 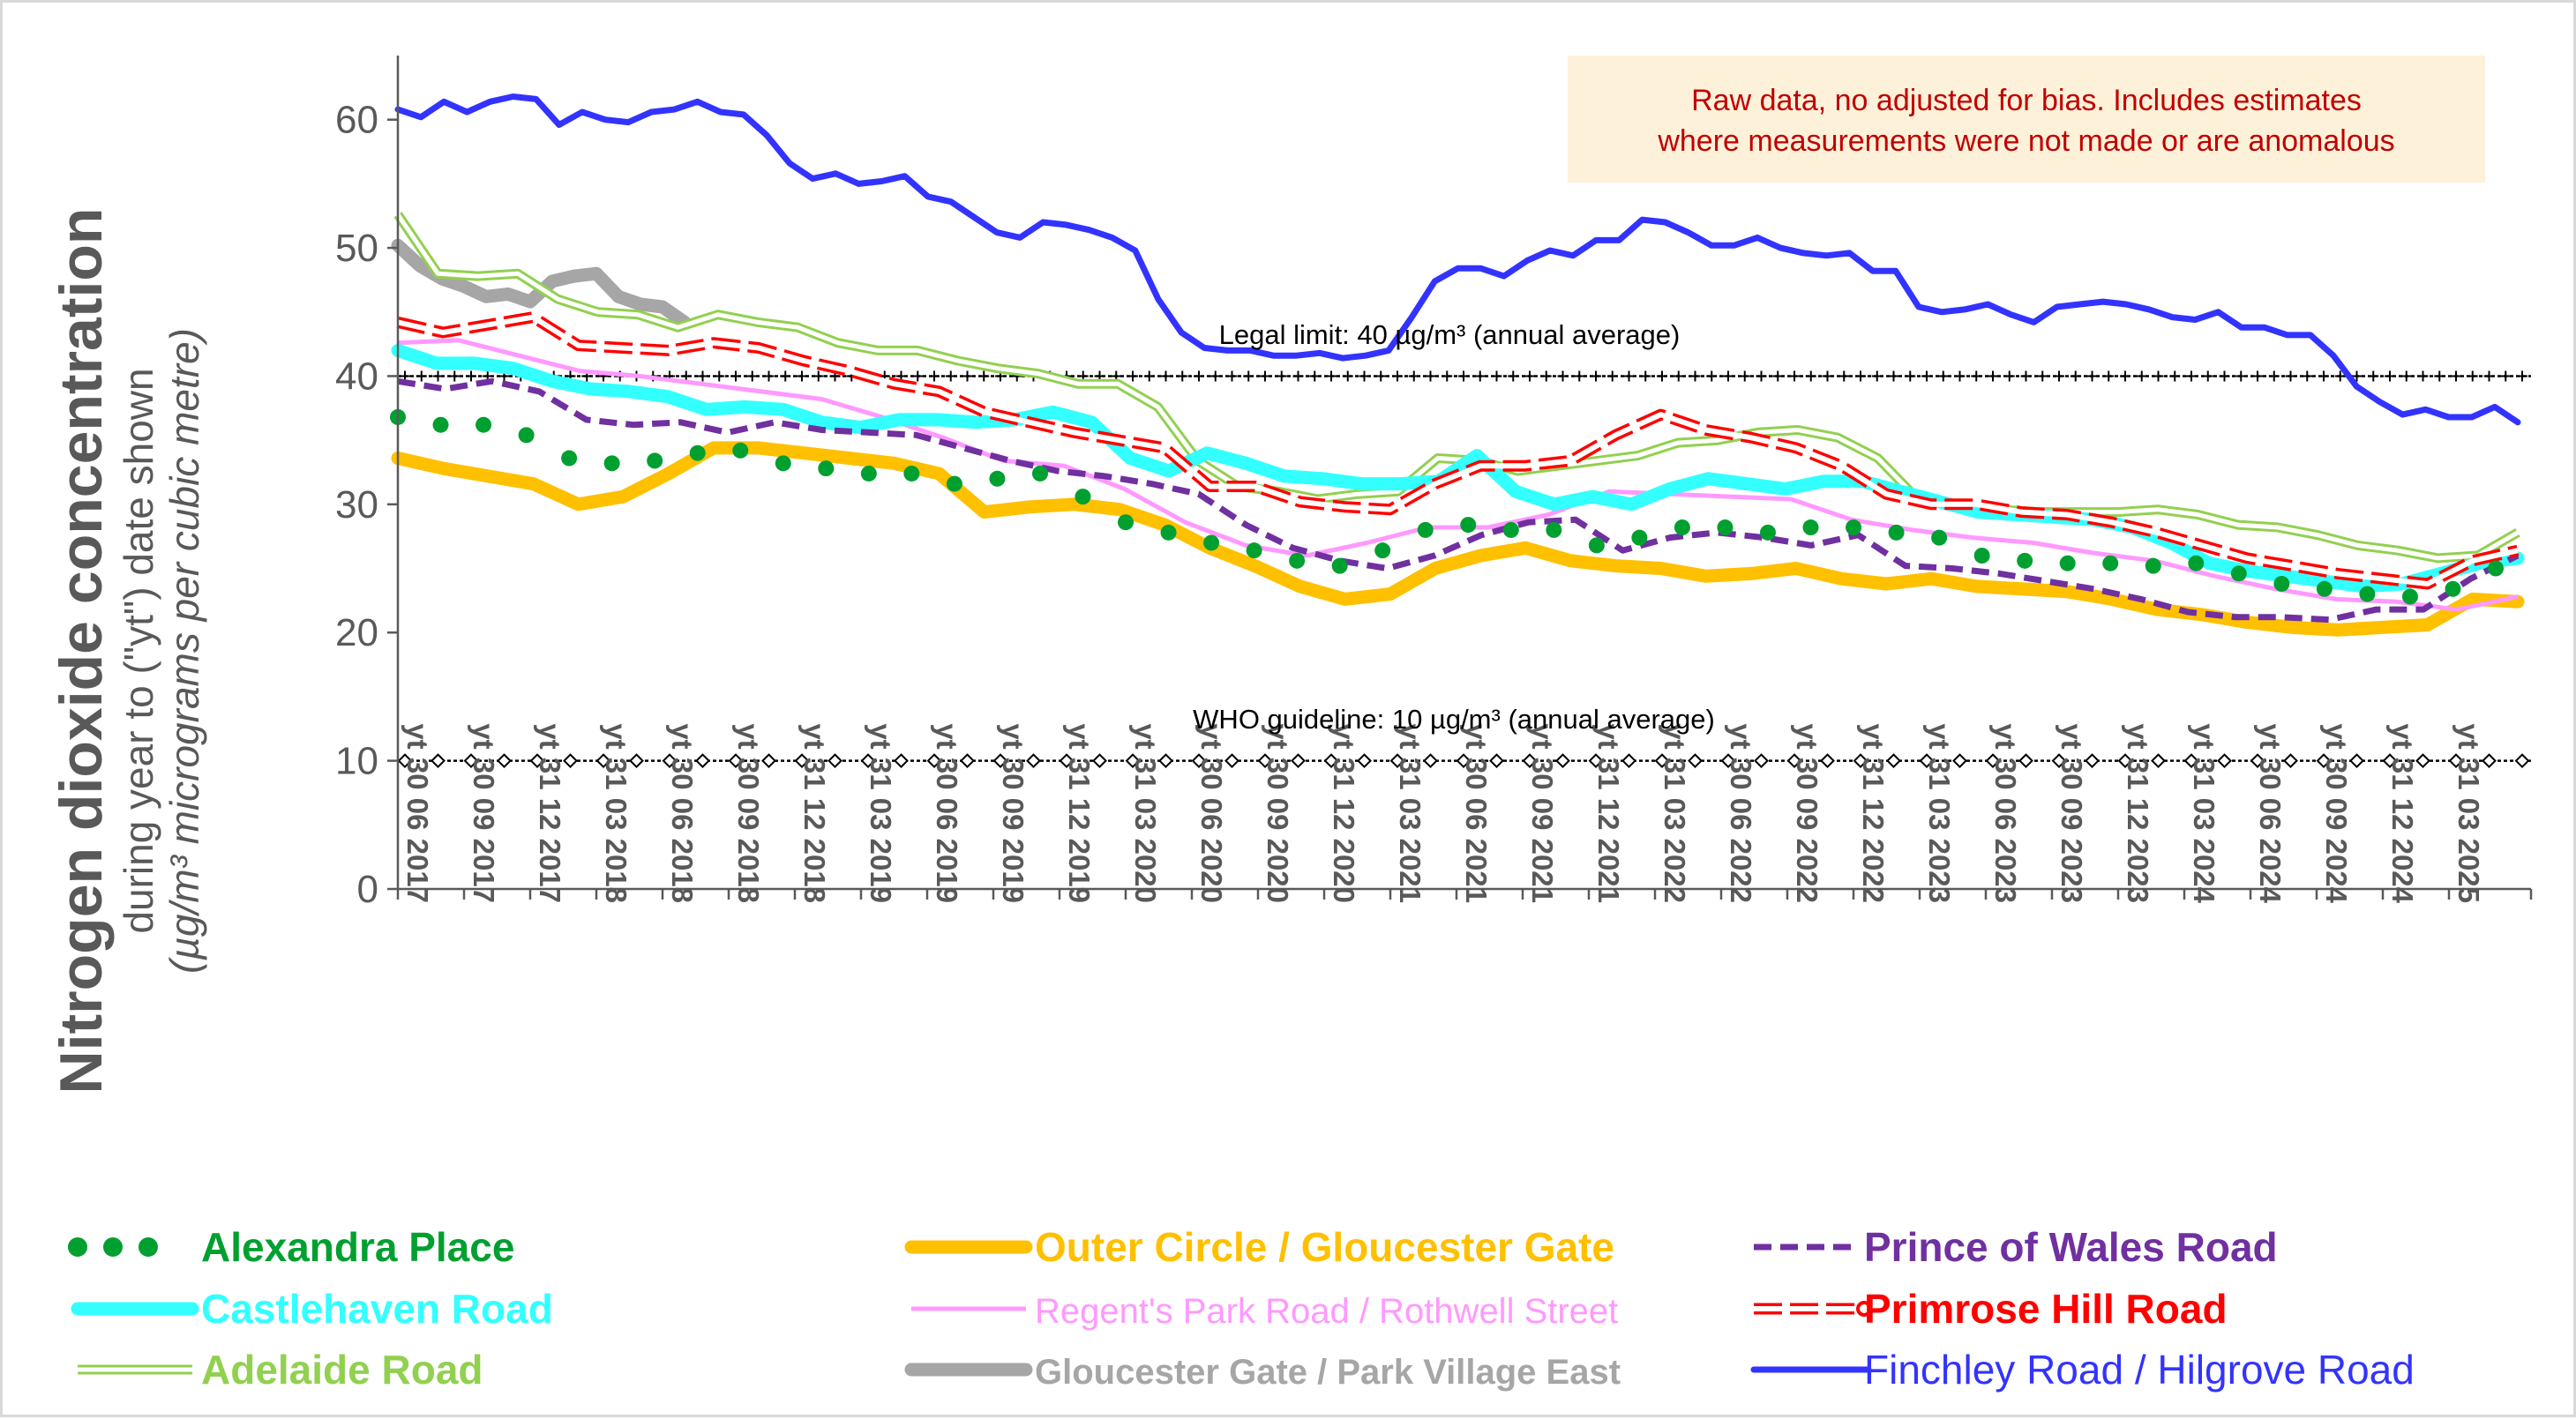 I want to click on x-tick-label: yt 30 06 2019, so click(x=947, y=813).